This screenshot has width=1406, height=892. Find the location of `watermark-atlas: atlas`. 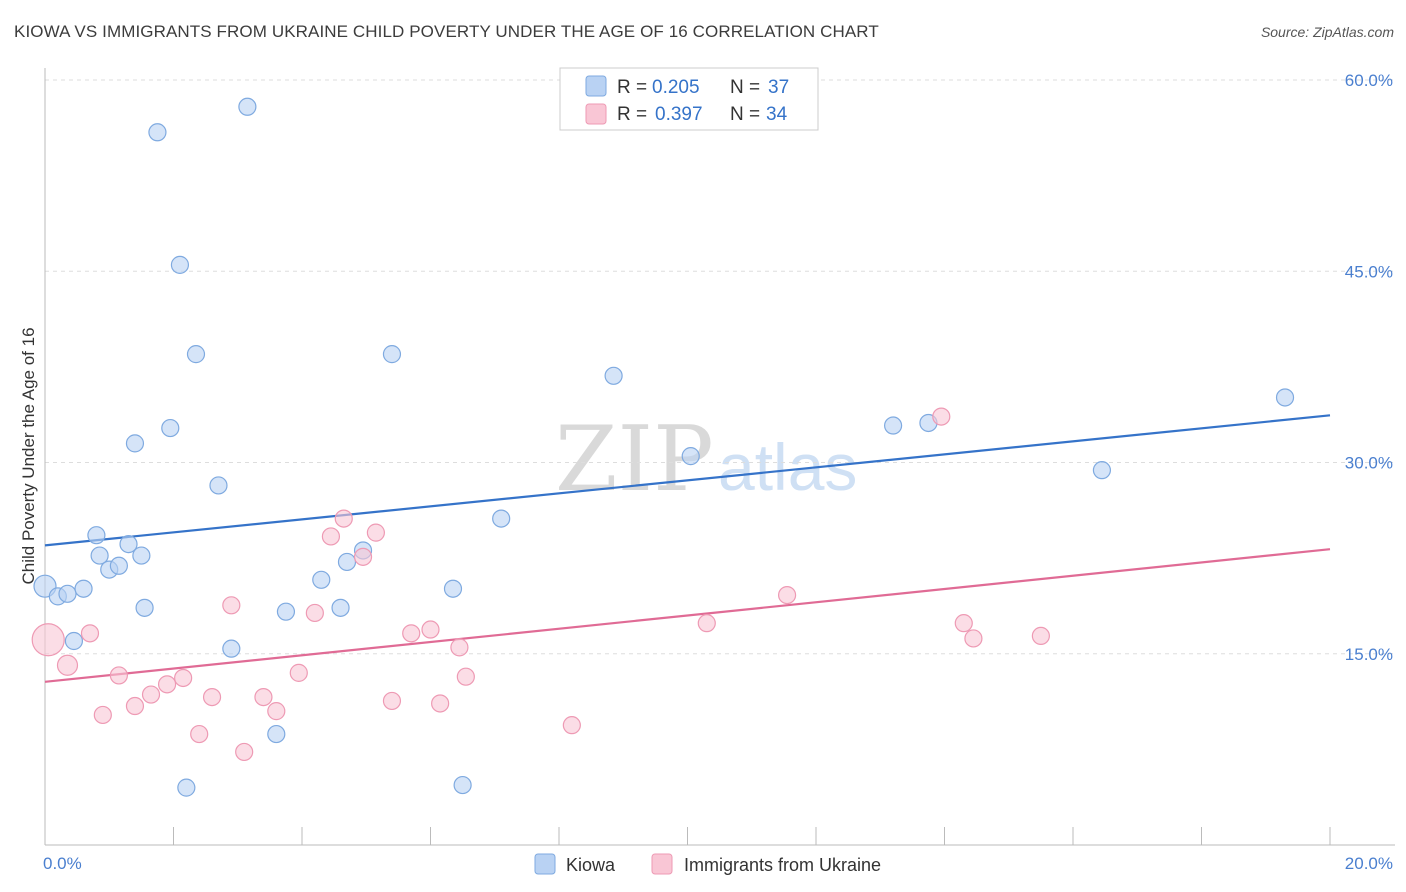

watermark-atlas: atlas is located at coordinates (787, 467).